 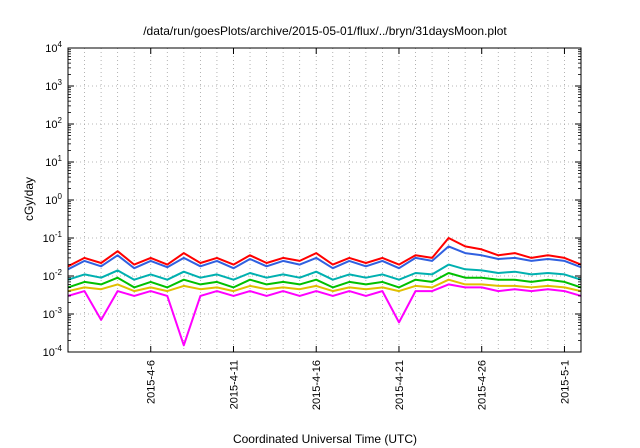 I want to click on x-tick-label: 2015-4-26, so click(x=483, y=385).